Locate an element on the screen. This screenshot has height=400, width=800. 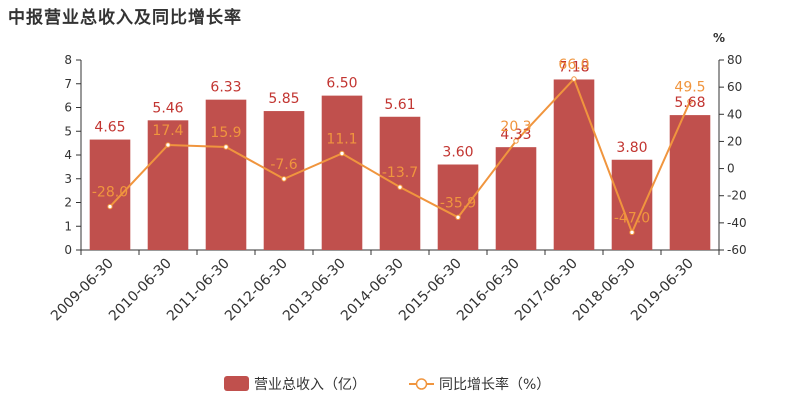
line-value-label: -28.0 is located at coordinates (110, 193).